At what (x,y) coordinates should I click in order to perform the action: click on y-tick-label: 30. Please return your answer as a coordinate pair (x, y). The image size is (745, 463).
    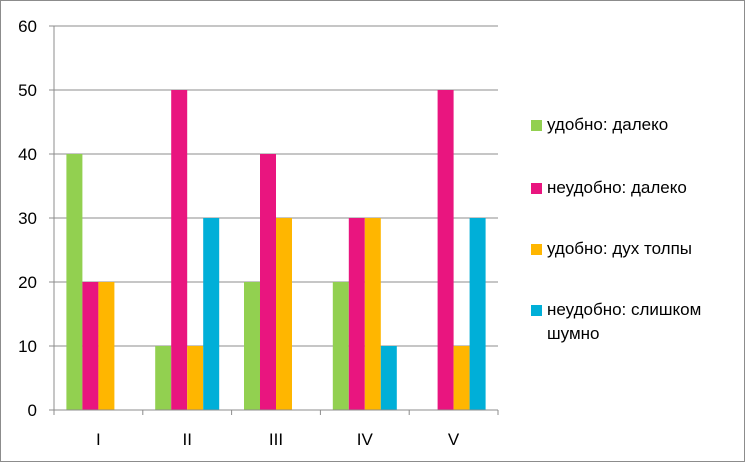
    Looking at the image, I should click on (27, 218).